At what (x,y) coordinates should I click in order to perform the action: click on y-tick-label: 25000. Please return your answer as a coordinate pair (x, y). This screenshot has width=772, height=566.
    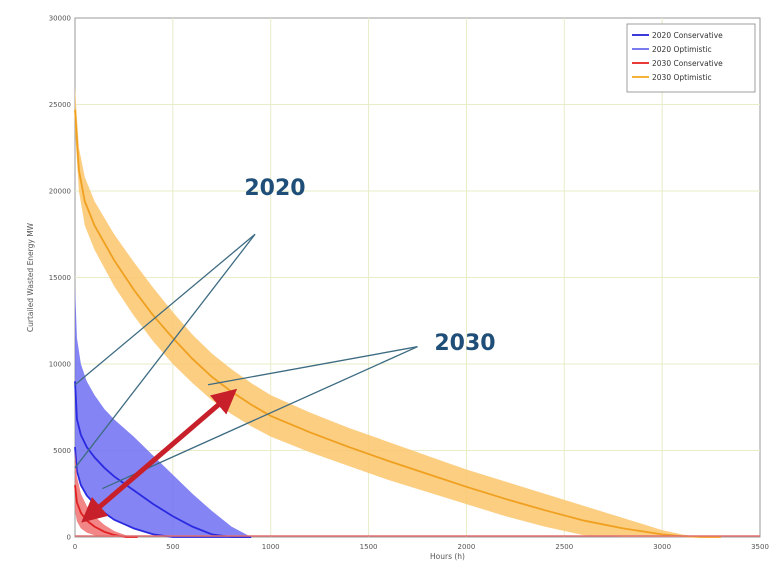
    Looking at the image, I should click on (60, 105).